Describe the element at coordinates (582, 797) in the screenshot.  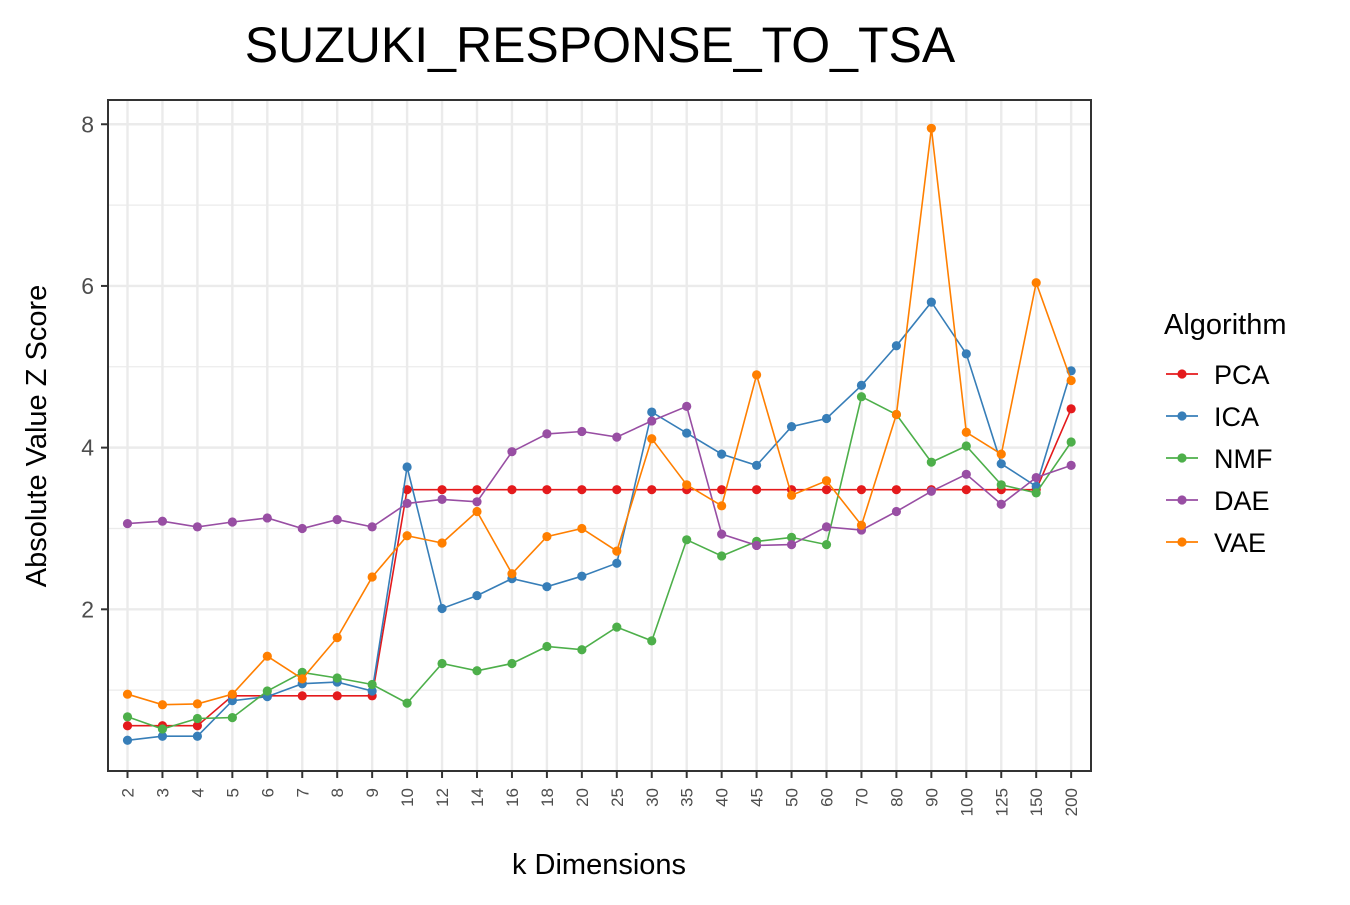
I see `x-tick-label: 20` at that location.